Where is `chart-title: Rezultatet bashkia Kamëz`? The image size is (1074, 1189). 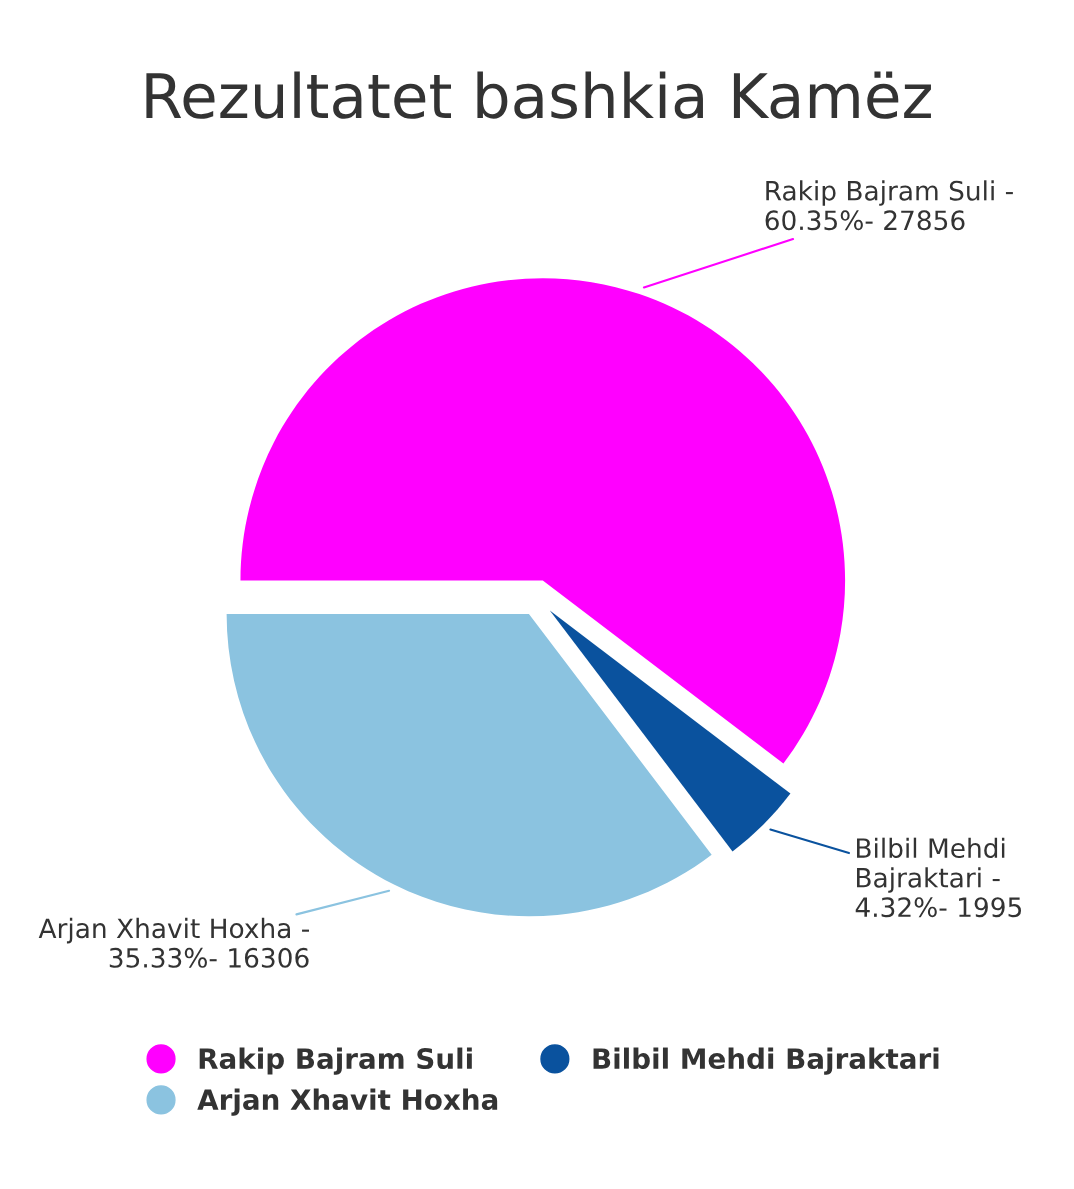
chart-title: Rezultatet bashkia Kamëz is located at coordinates (538, 95).